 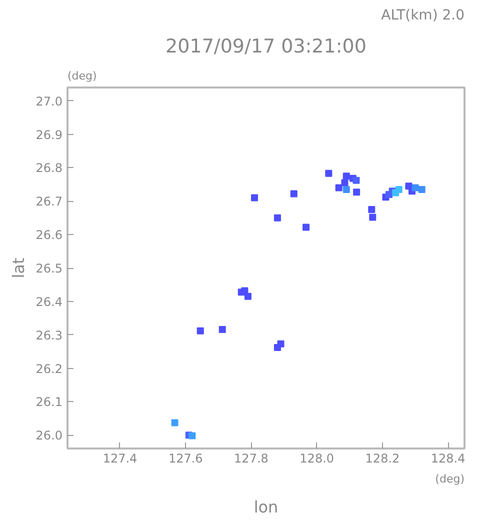 I want to click on x-axis-title: lon, so click(x=266, y=507).